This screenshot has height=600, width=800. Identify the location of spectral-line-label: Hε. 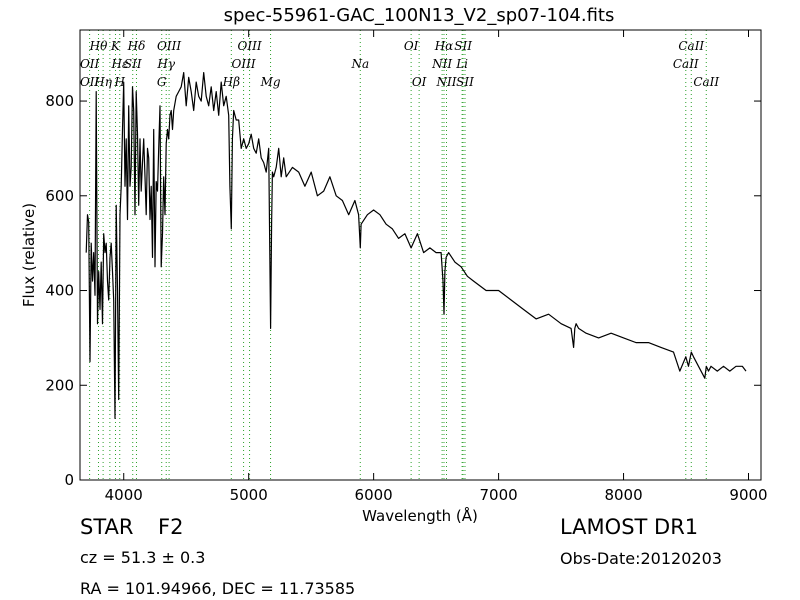
(120, 64).